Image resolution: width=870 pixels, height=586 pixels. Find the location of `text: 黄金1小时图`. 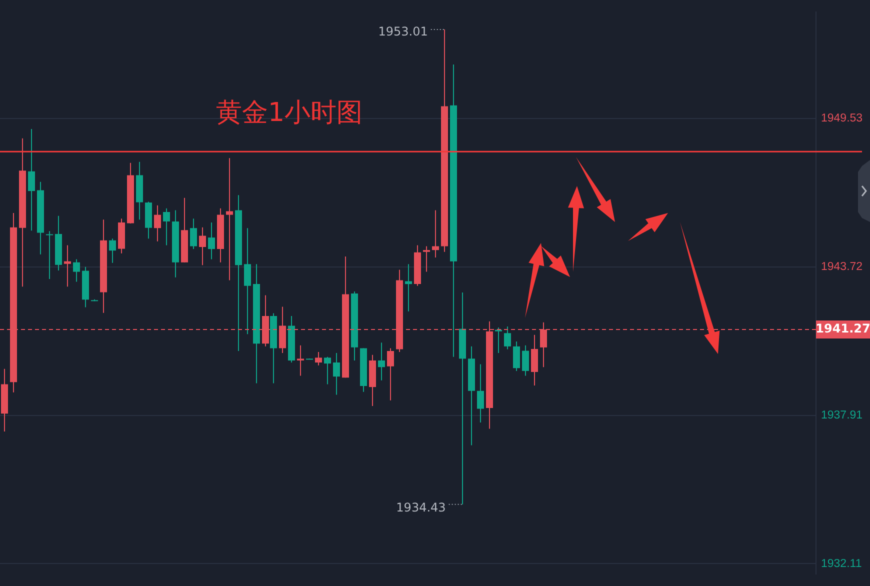

text: 黄金1小时图 is located at coordinates (289, 113).